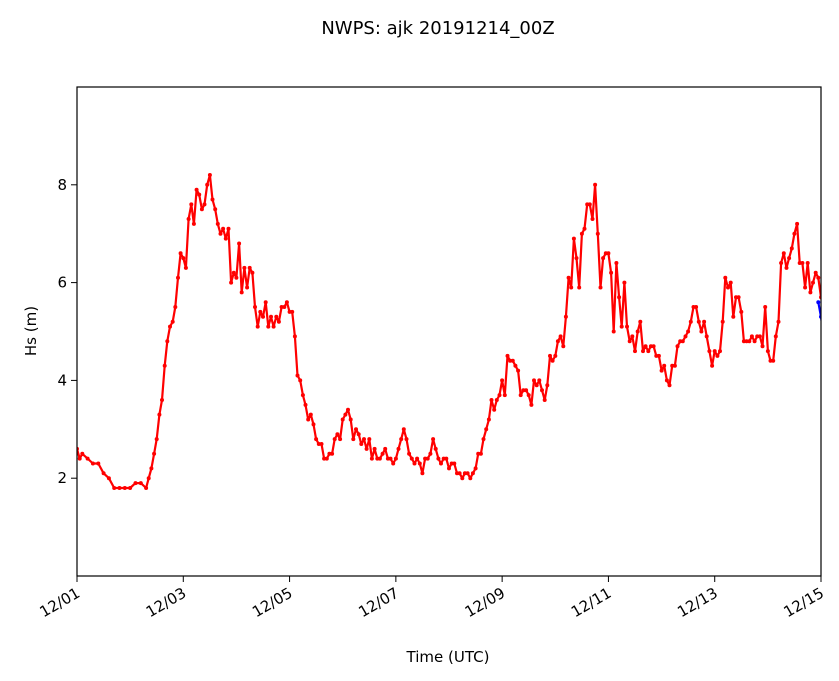 The width and height of the screenshot is (839, 681). What do you see at coordinates (62, 185) in the screenshot?
I see `y-tick-label: 8` at bounding box center [62, 185].